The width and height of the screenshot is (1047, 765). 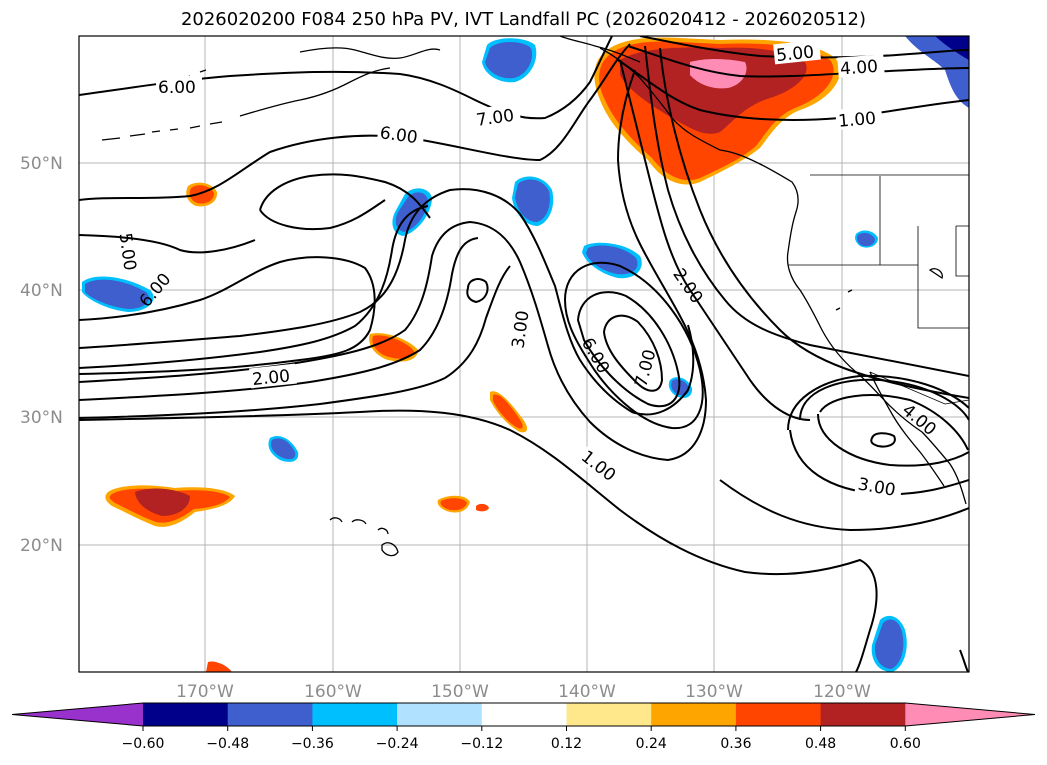 I want to click on lat-label: 40°N, so click(x=41, y=291).